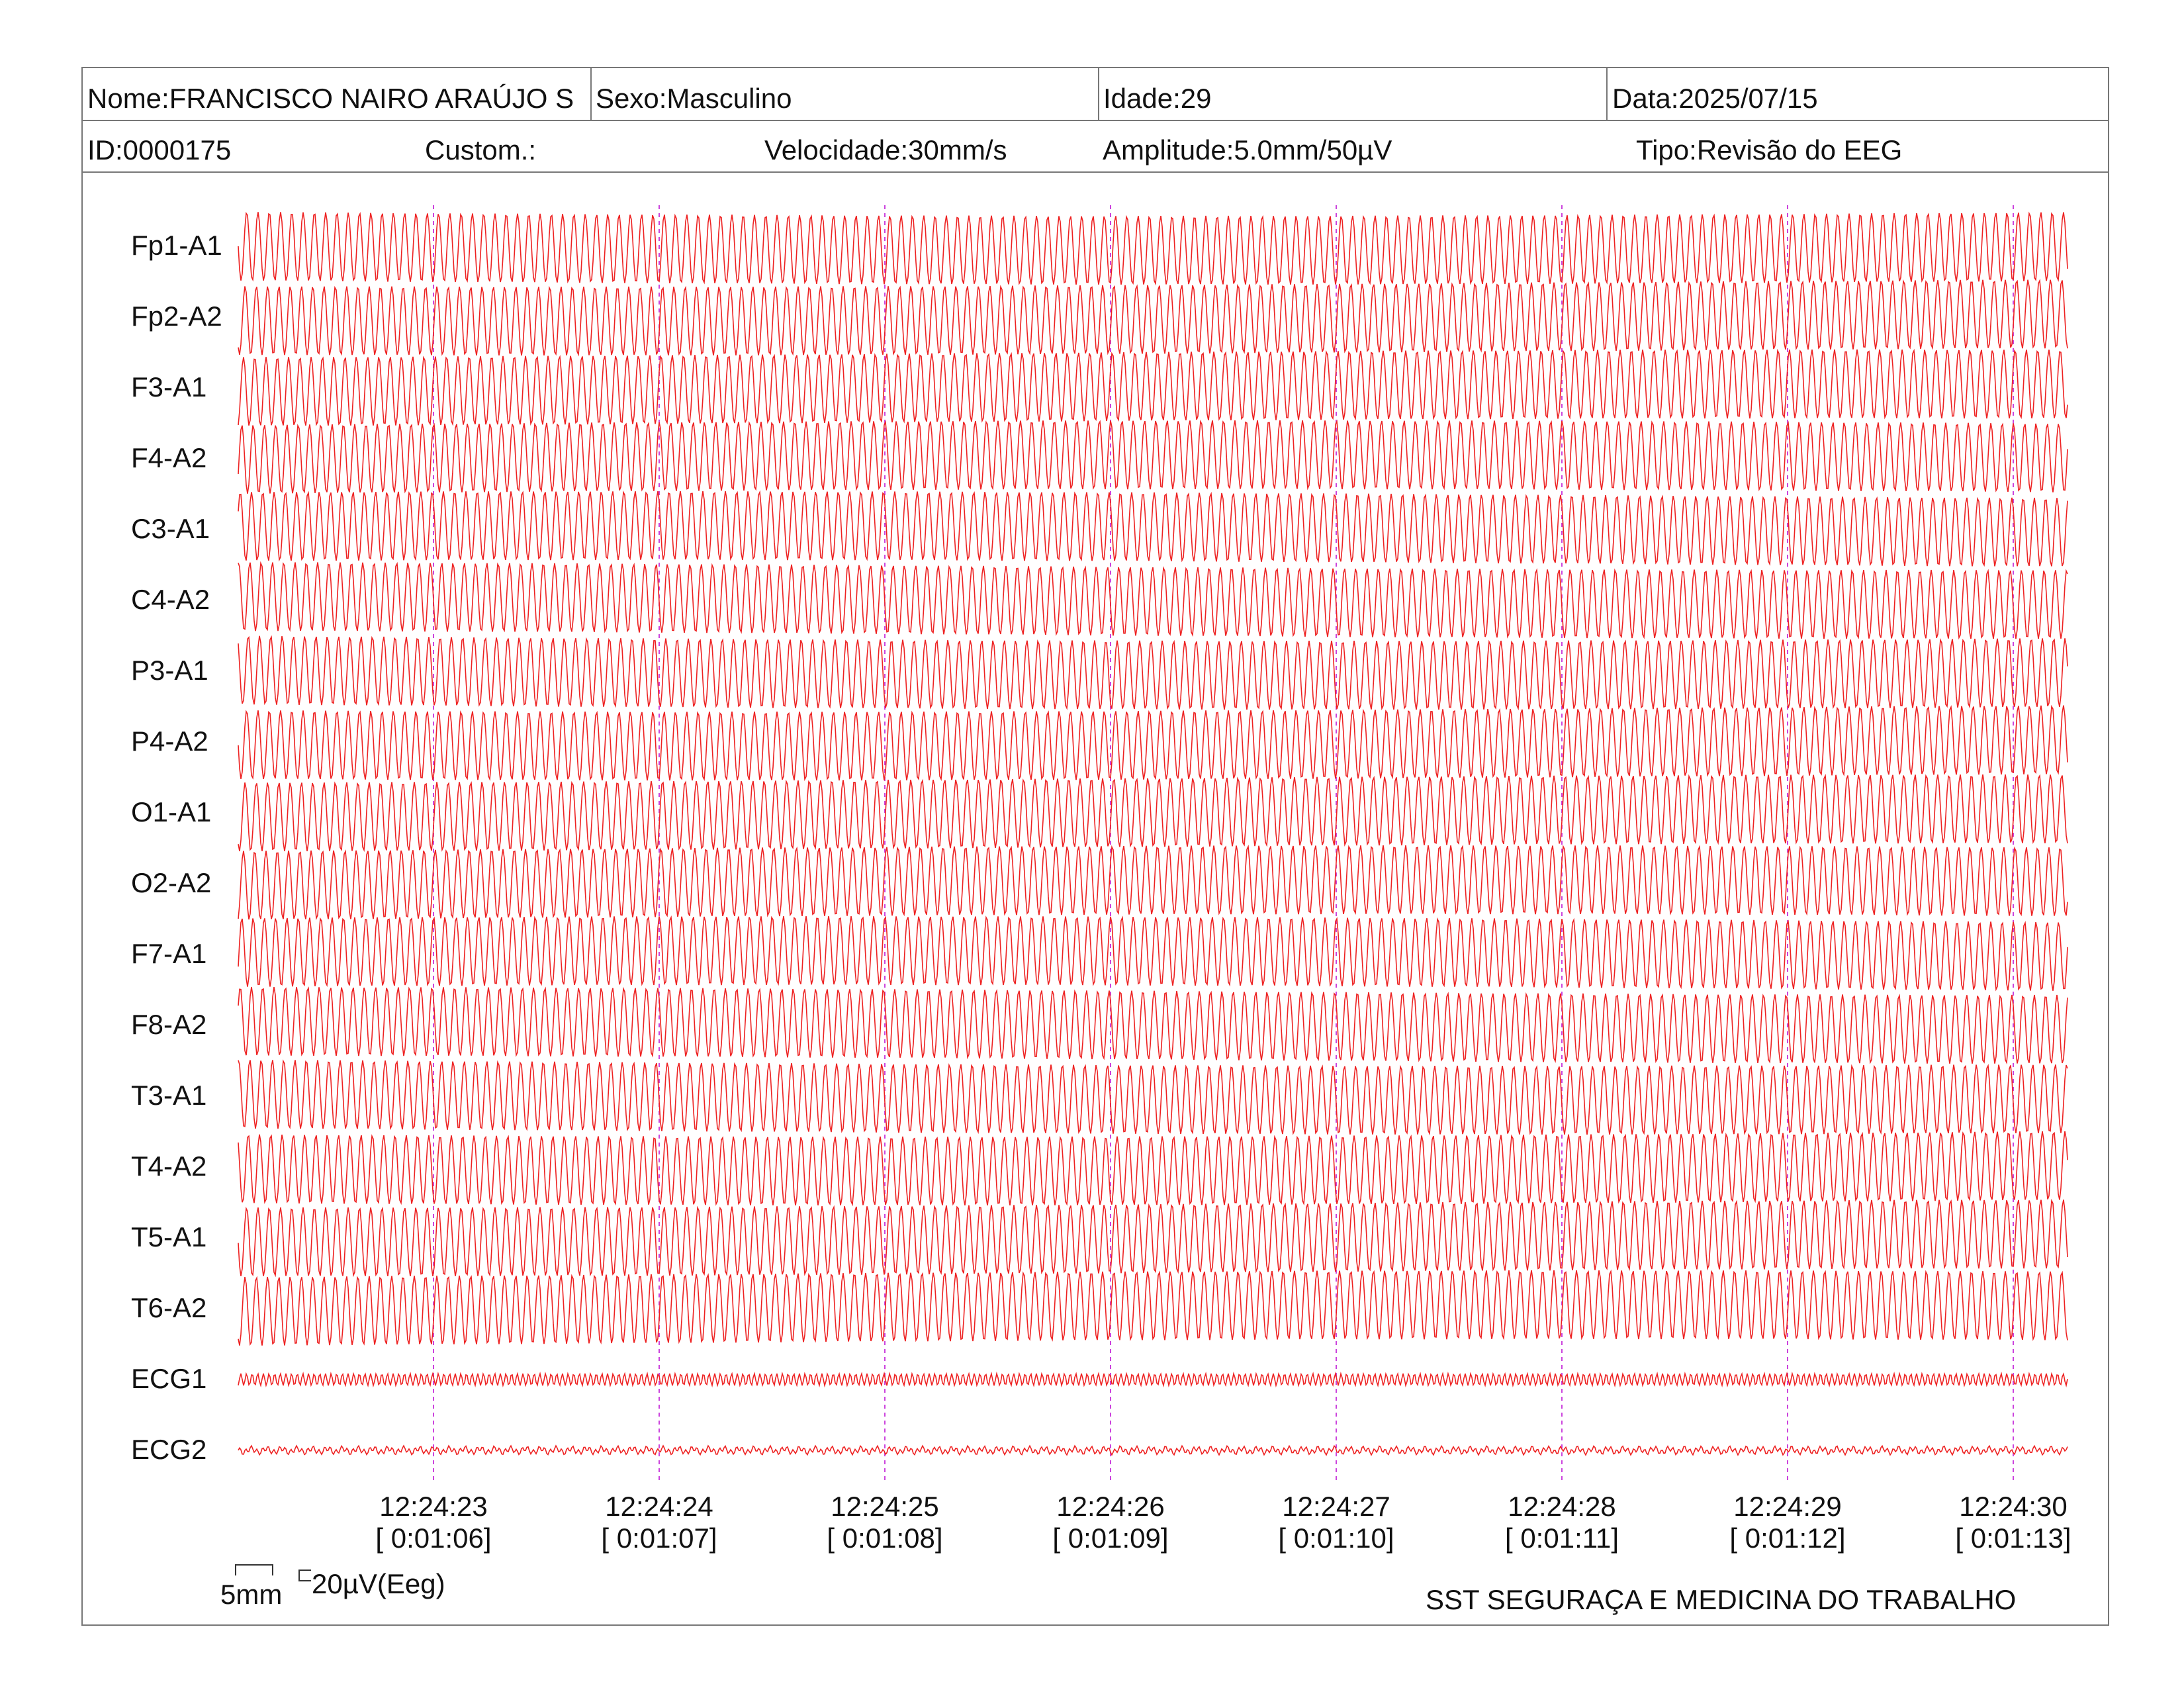 The height and width of the screenshot is (1688, 2184). I want to click on channel-label: ECG1, so click(169, 1378).